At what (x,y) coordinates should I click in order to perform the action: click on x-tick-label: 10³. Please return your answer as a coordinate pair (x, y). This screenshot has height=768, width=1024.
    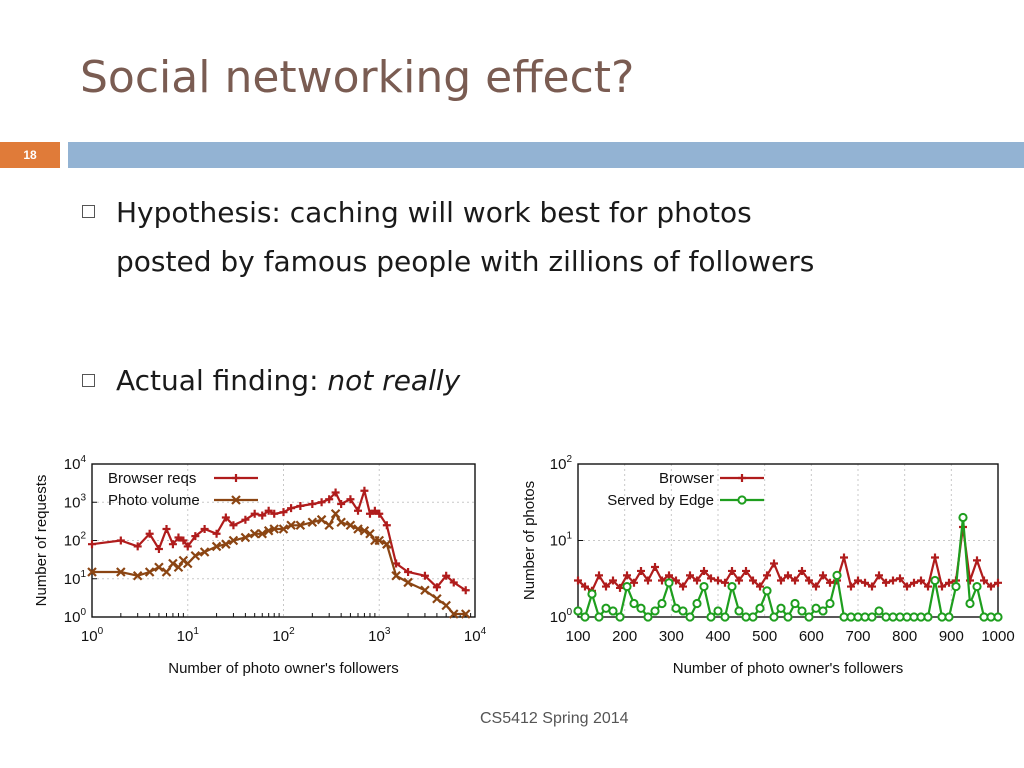
    Looking at the image, I should click on (379, 635).